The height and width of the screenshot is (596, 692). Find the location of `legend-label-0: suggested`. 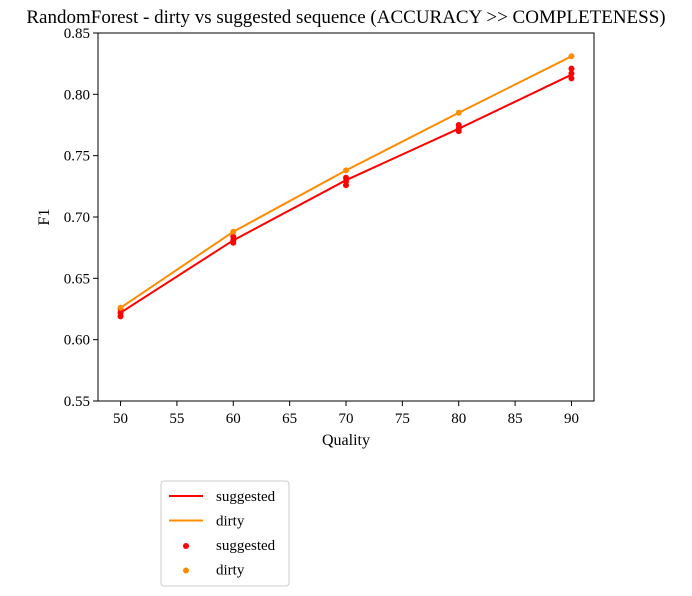

legend-label-0: suggested is located at coordinates (246, 497).